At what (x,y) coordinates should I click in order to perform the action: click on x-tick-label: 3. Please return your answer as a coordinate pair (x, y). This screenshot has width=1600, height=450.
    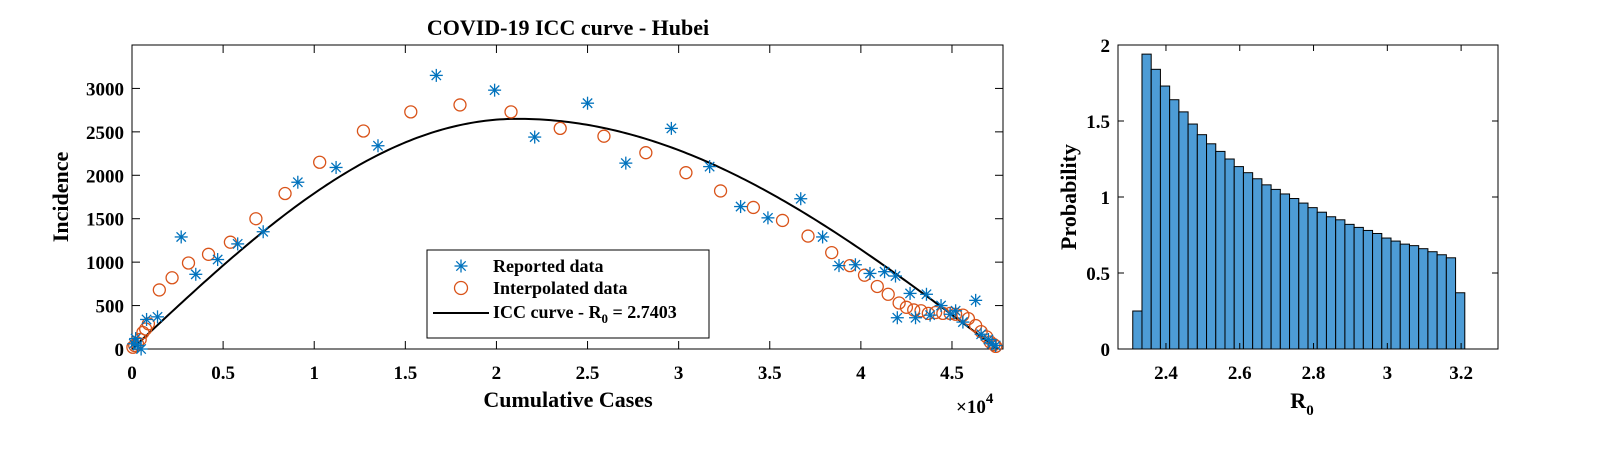
    Looking at the image, I should click on (679, 373).